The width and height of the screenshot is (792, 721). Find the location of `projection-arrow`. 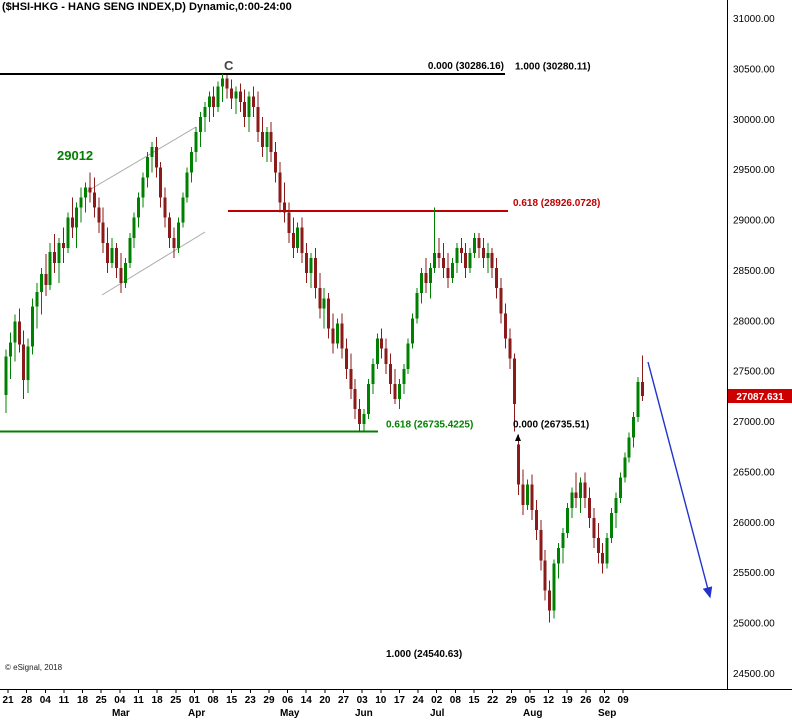

projection-arrow is located at coordinates (680, 480).